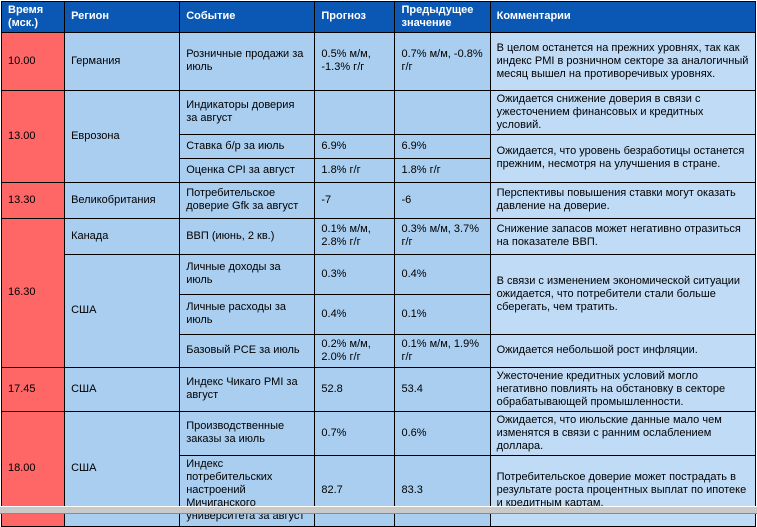 The height and width of the screenshot is (527, 757). What do you see at coordinates (623, 17) in the screenshot?
I see `col-header-comments: Комментарии` at bounding box center [623, 17].